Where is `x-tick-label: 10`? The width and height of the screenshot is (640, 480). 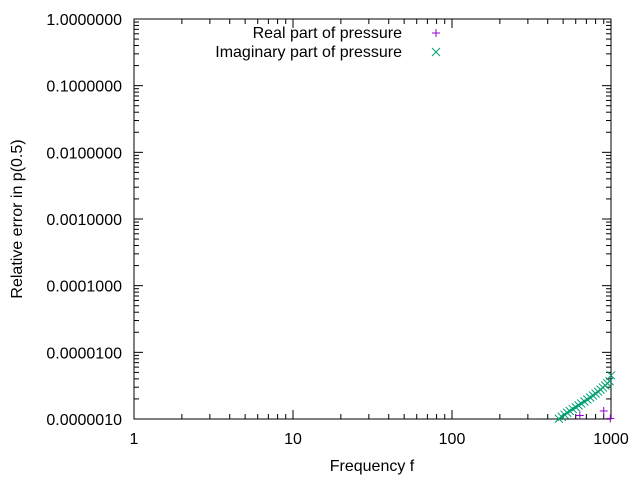 x-tick-label: 10 is located at coordinates (293, 439).